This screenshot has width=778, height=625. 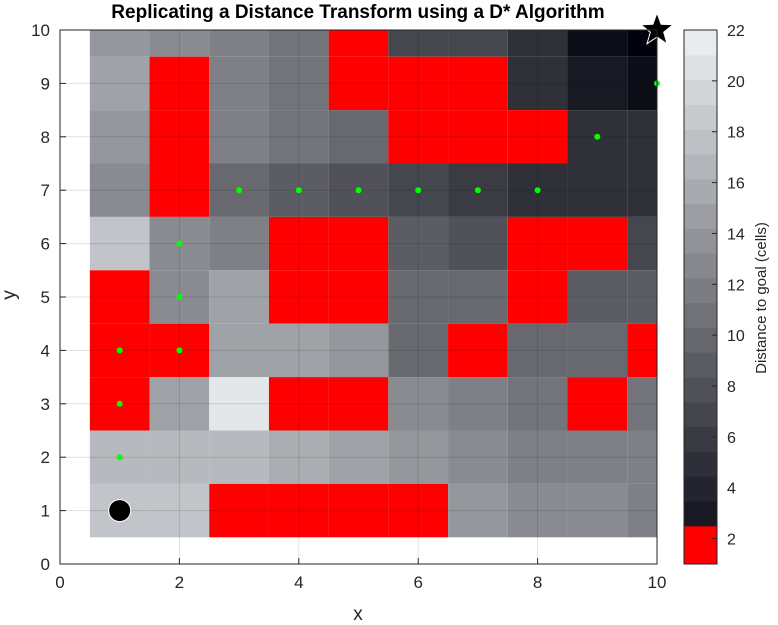 I want to click on y-tick-label: 2, so click(x=45, y=457).